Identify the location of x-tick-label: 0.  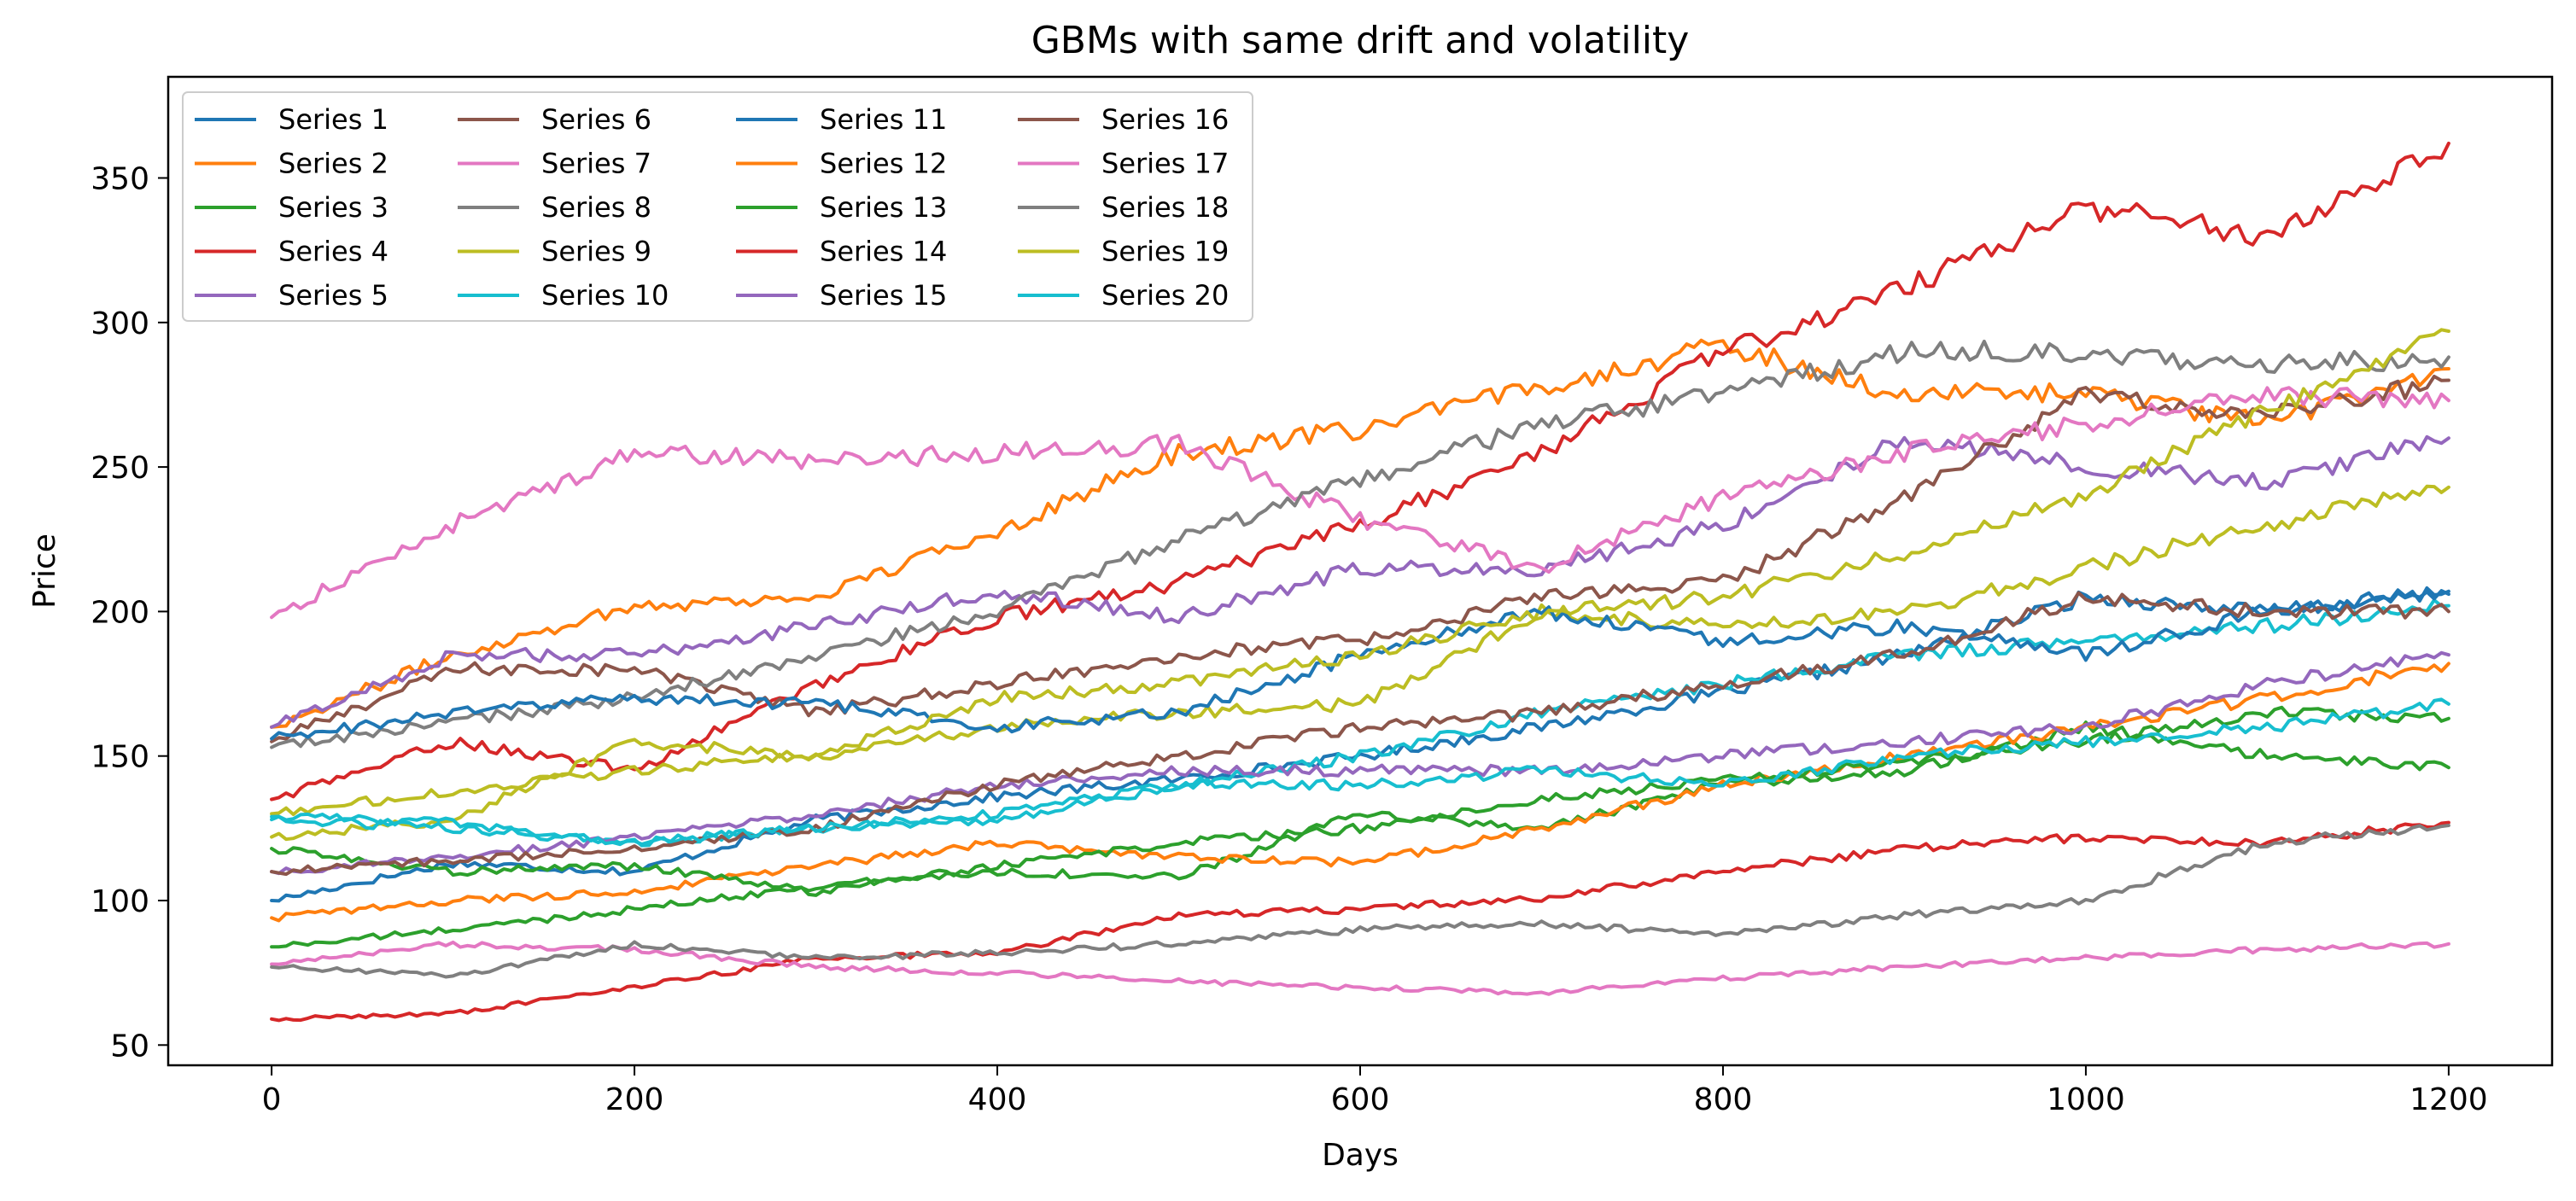
(272, 1100).